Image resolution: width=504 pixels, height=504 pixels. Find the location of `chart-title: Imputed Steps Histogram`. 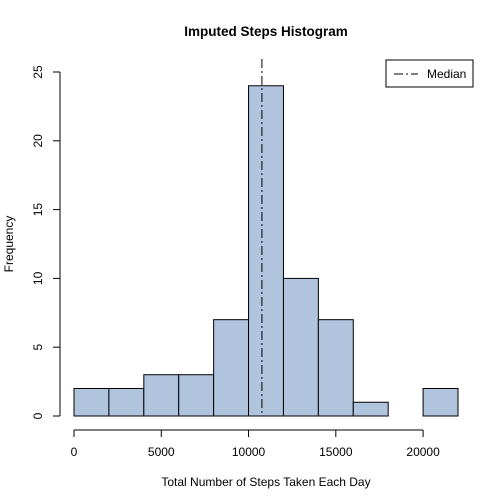

chart-title: Imputed Steps Histogram is located at coordinates (266, 31).